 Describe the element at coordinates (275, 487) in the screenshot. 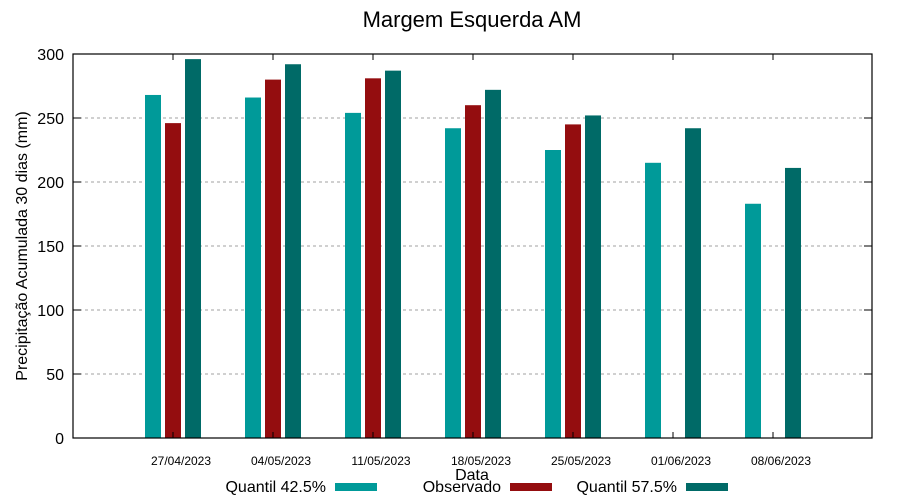

I see `legend-label: Quantil 42.5%` at that location.